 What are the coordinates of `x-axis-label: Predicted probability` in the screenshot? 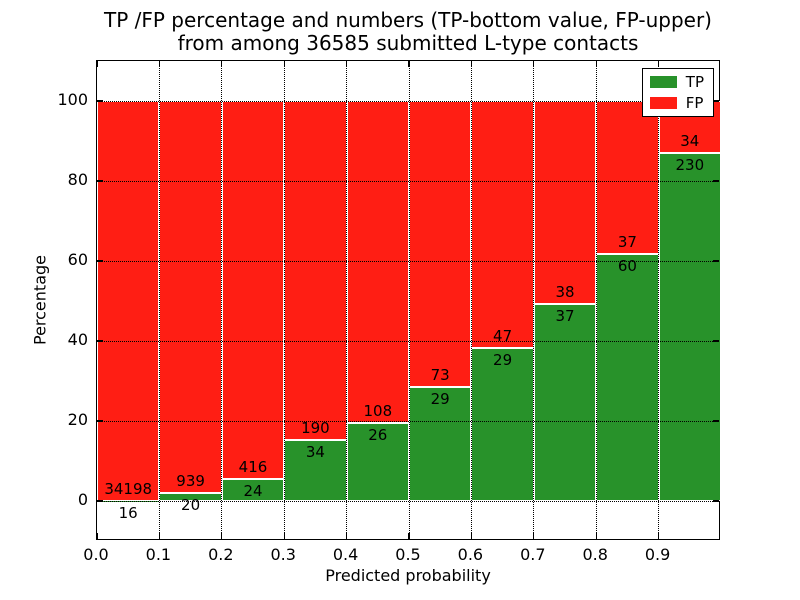 It's located at (408, 575).